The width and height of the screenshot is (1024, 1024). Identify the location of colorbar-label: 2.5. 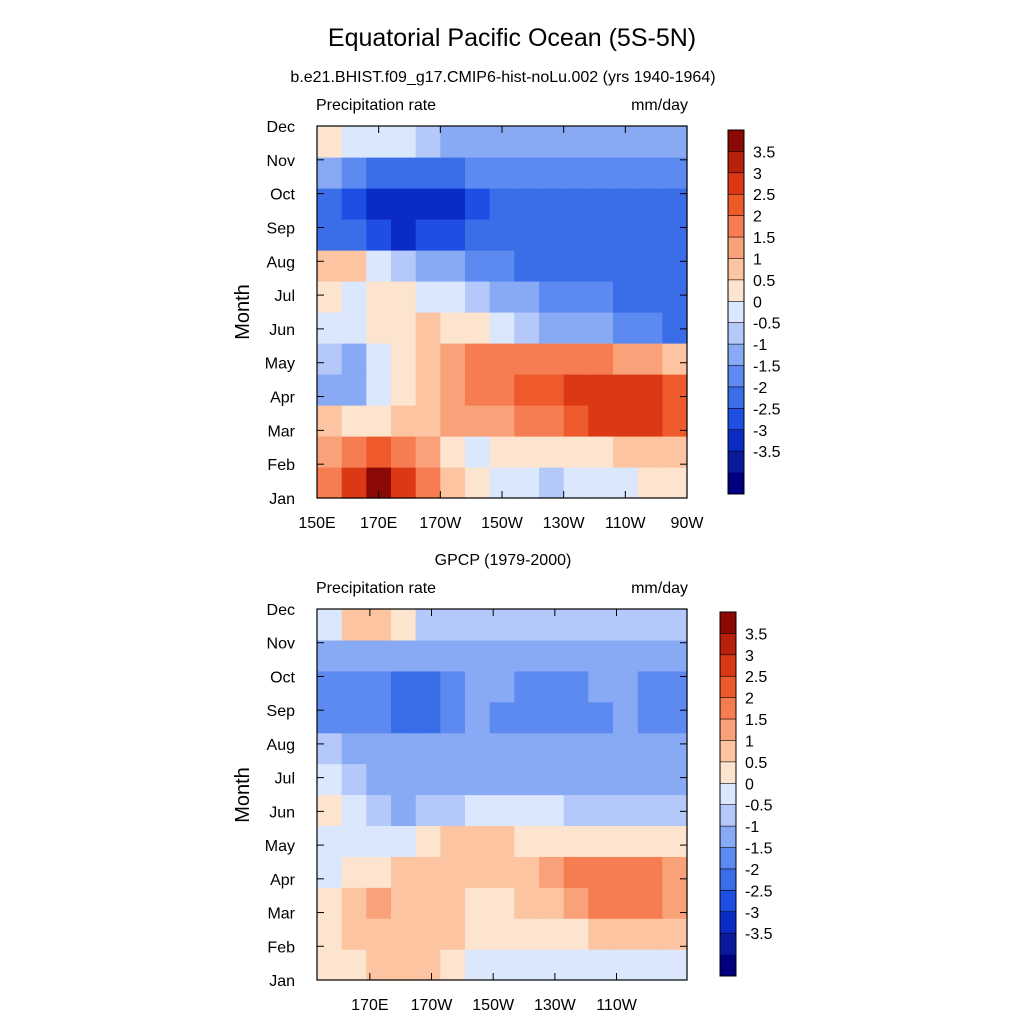
(764, 195).